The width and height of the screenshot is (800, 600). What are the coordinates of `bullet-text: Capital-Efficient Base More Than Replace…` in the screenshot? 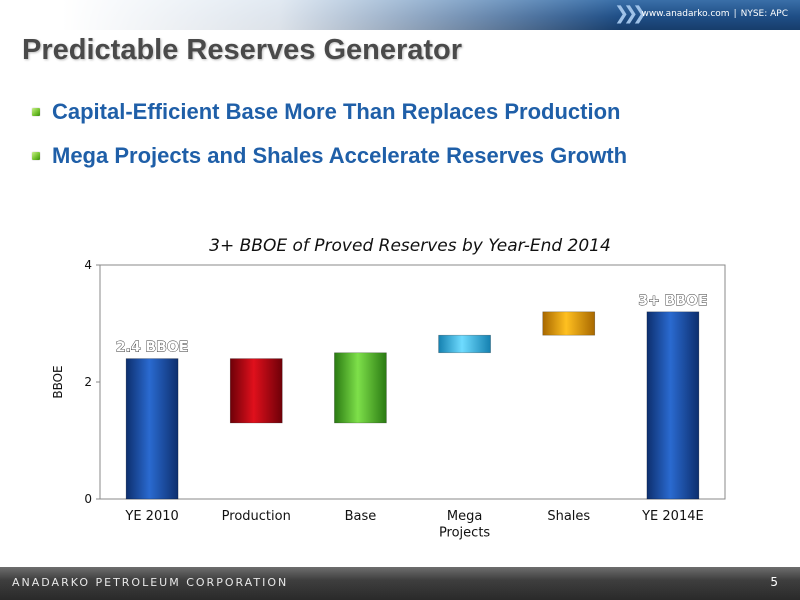 It's located at (336, 111).